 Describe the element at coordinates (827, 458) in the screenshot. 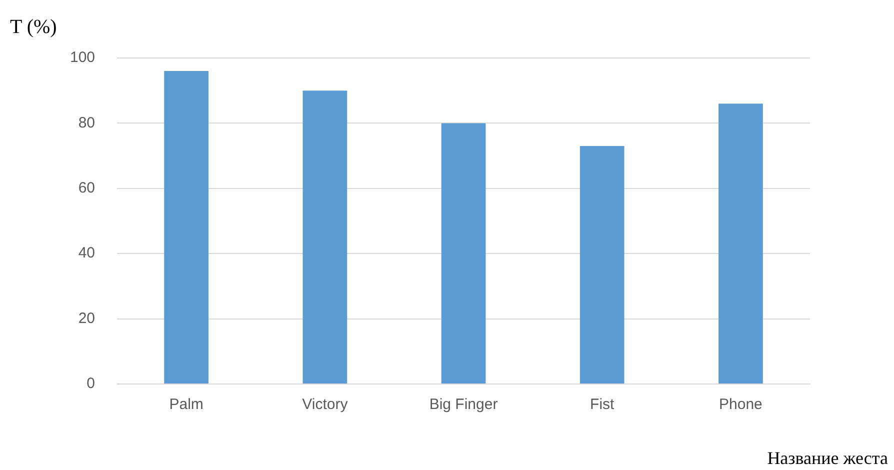

I see `x-axis-title: Название жеста` at that location.